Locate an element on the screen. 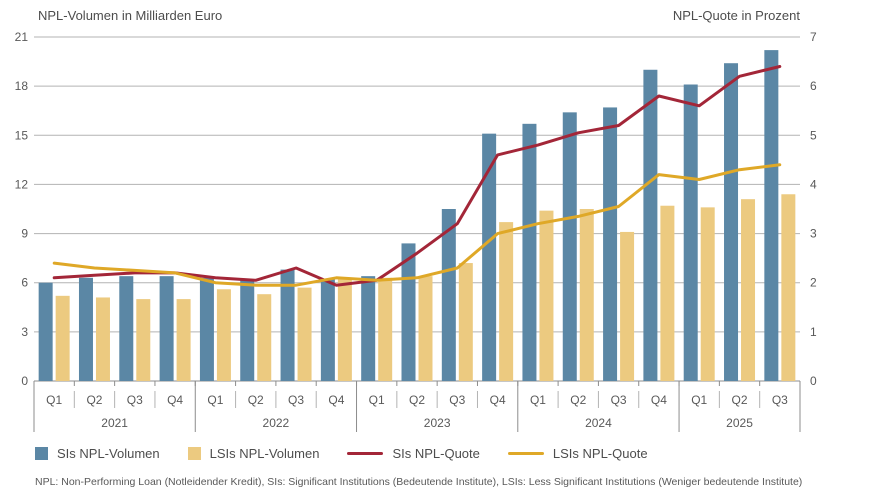  right-axis-tick-label: 3 is located at coordinates (813, 234).